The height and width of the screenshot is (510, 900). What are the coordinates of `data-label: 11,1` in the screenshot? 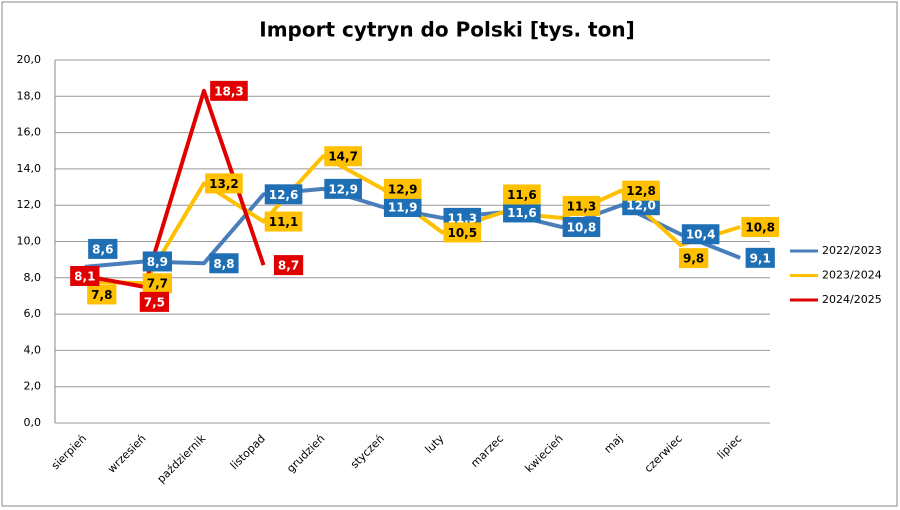 It's located at (283, 221).